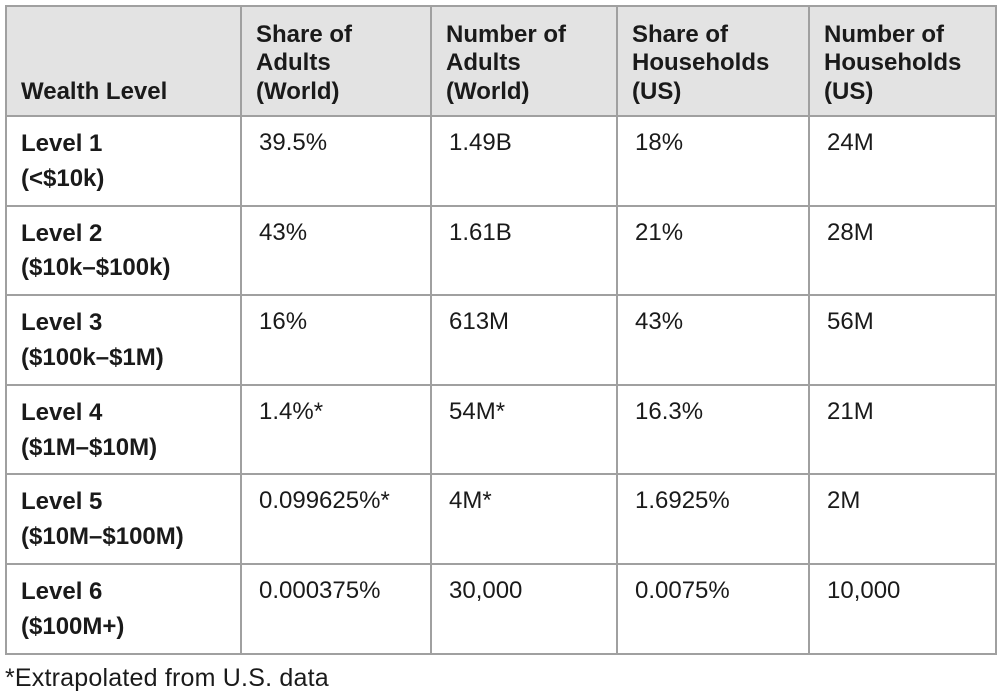  What do you see at coordinates (902, 519) in the screenshot?
I see `cell-number-households-us: 2M` at bounding box center [902, 519].